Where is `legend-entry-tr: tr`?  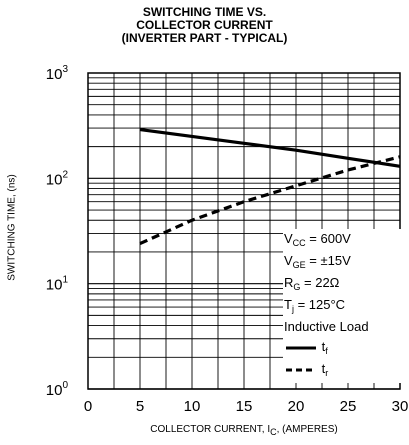 legend-entry-tr: tr is located at coordinates (342, 371).